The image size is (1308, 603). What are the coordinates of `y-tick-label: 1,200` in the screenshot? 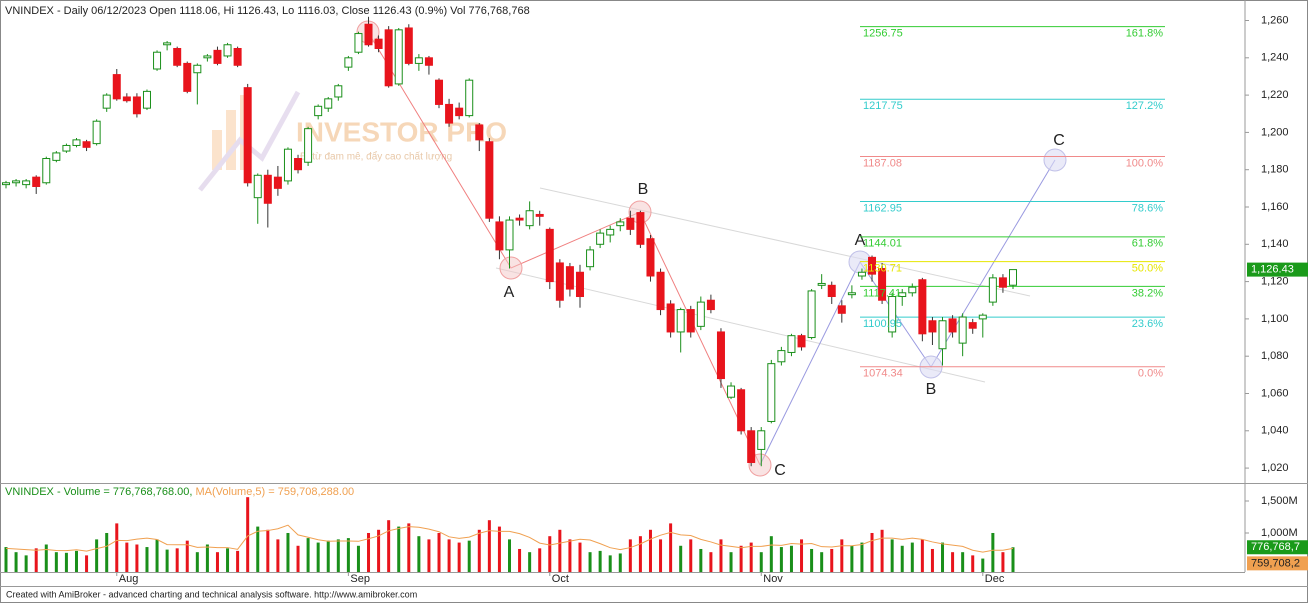 It's located at (1275, 132).